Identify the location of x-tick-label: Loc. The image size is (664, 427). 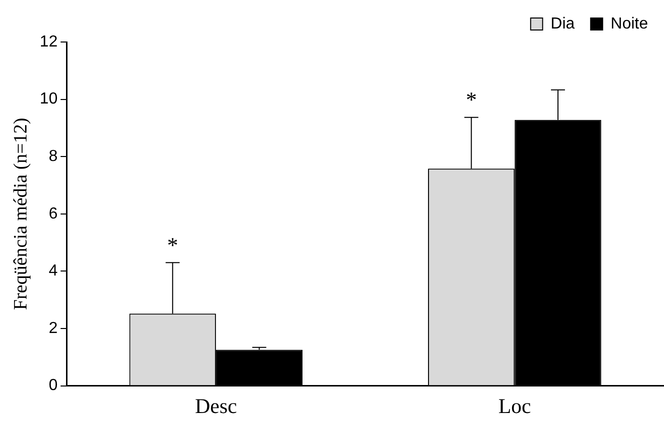
(514, 406).